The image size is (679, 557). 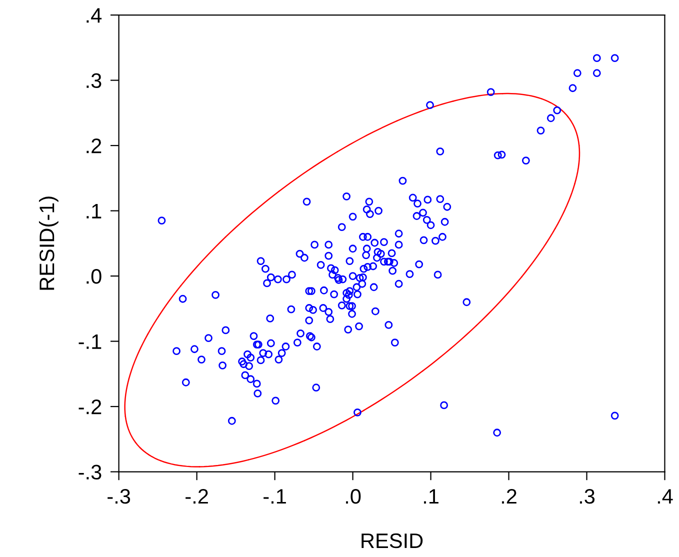 I want to click on x-tick-label: .4, so click(x=665, y=496).